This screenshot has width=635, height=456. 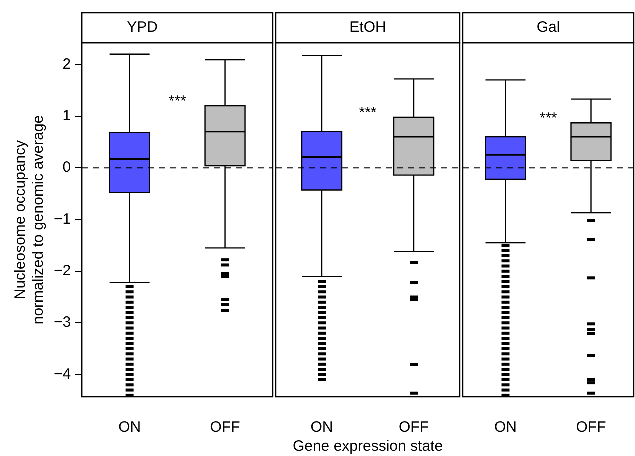 What do you see at coordinates (548, 27) in the screenshot?
I see `chart-title: Gal` at bounding box center [548, 27].